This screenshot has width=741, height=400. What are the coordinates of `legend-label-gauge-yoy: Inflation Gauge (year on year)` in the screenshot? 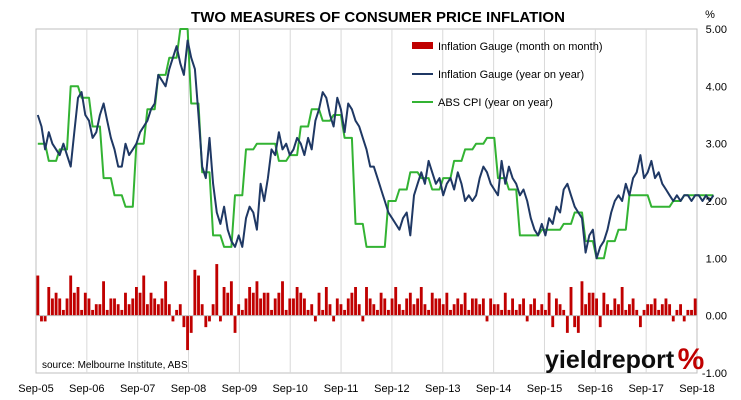 It's located at (511, 75).